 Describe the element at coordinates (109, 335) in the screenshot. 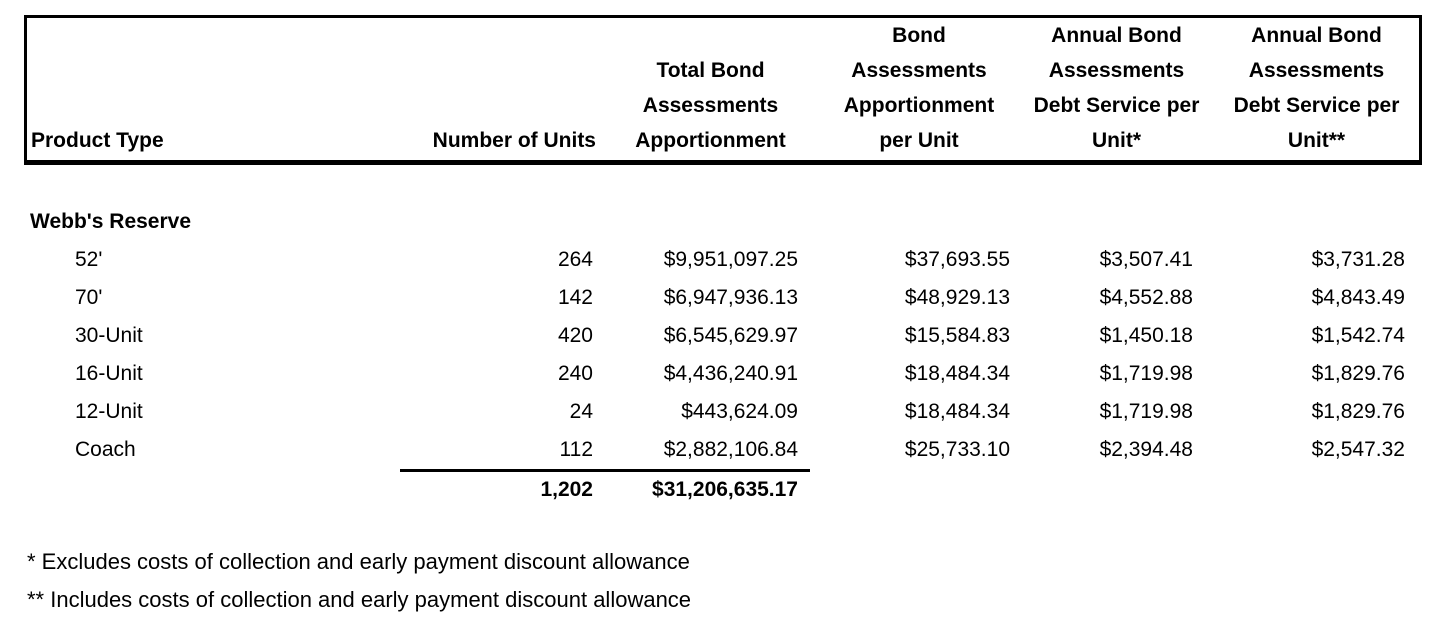

I see `product-type-cell: 30-Unit` at that location.